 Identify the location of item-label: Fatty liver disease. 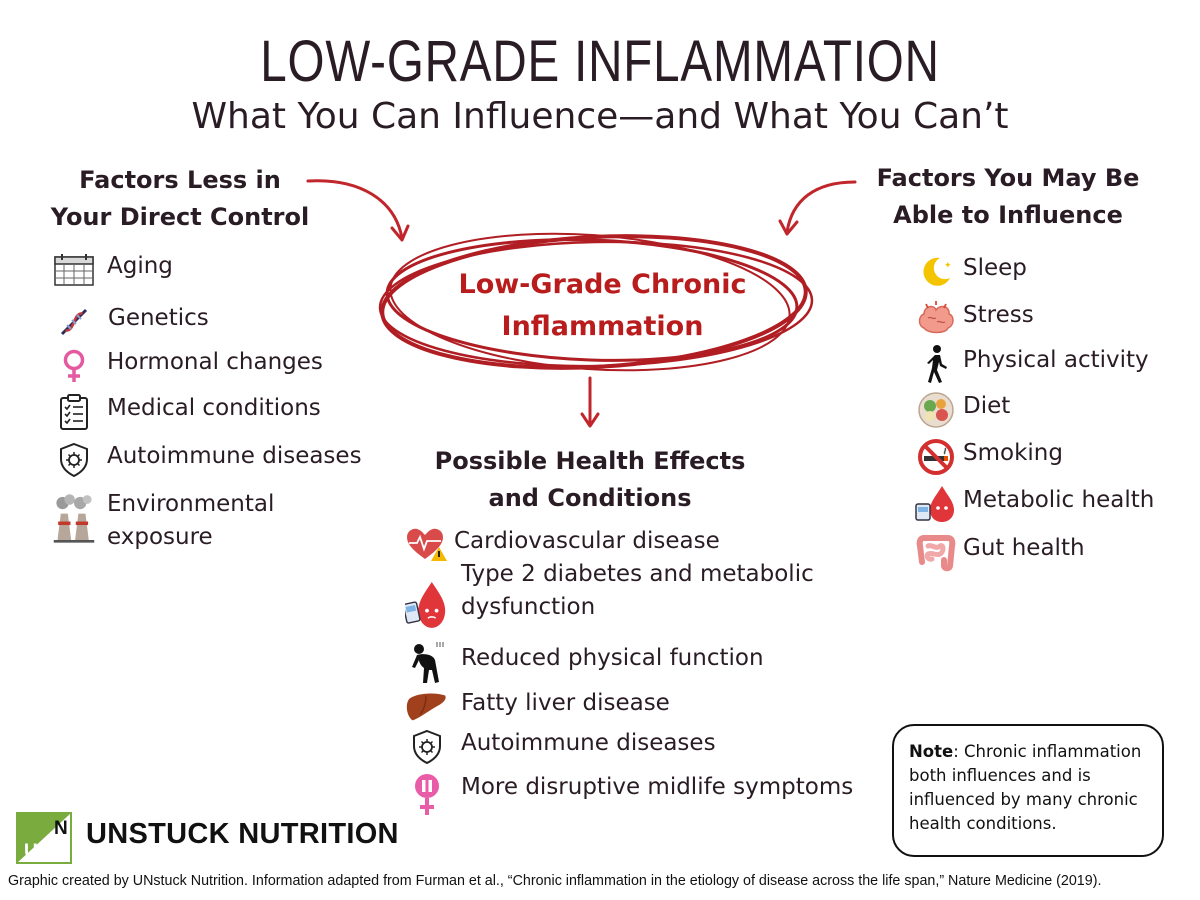
(565, 703).